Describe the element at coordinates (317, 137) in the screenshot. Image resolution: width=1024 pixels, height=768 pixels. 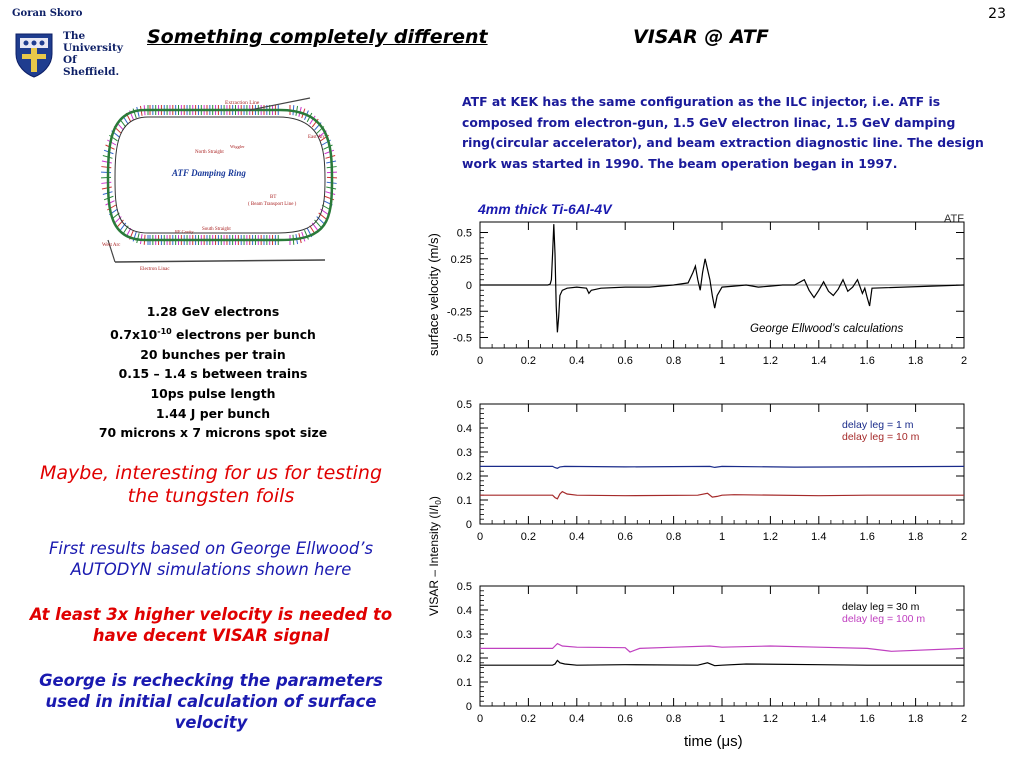
I see `ring-label-east: East Arc` at that location.